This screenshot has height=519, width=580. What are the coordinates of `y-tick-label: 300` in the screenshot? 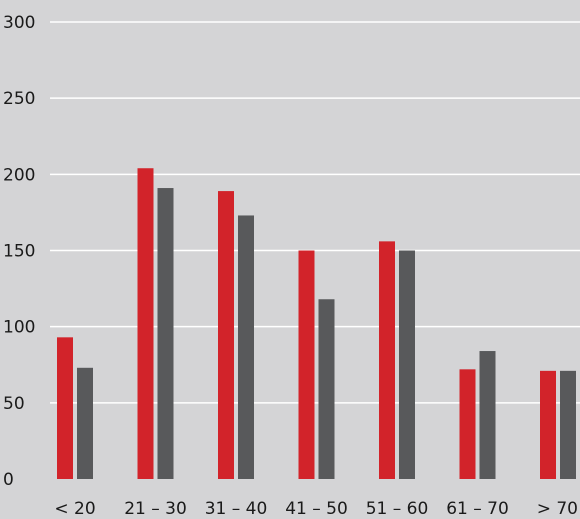 It's located at (19, 23).